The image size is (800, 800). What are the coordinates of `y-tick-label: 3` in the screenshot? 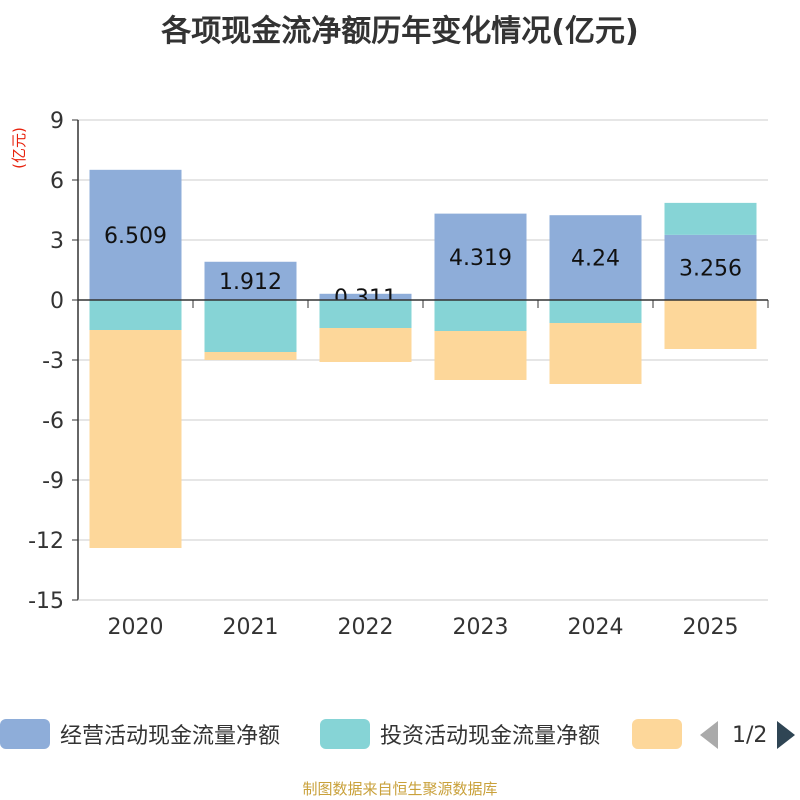 It's located at (57, 241).